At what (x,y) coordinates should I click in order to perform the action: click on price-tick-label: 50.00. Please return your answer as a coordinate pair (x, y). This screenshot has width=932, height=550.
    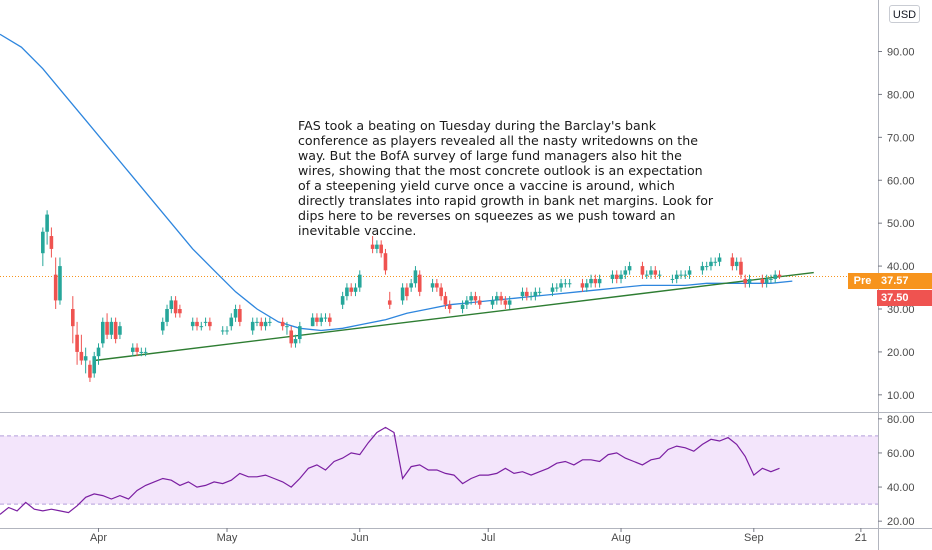
    Looking at the image, I should click on (901, 224).